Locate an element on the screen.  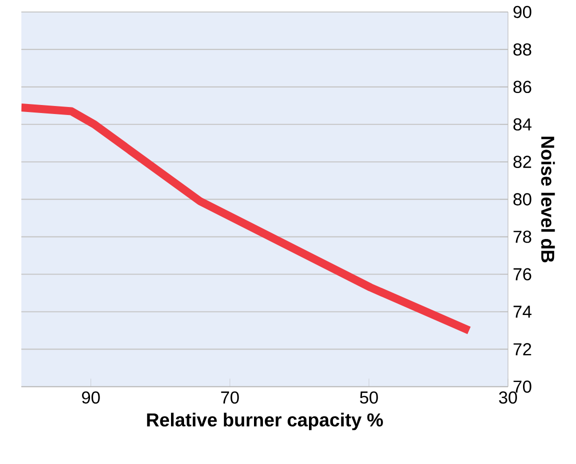
y-tick-label: 80 is located at coordinates (522, 199).